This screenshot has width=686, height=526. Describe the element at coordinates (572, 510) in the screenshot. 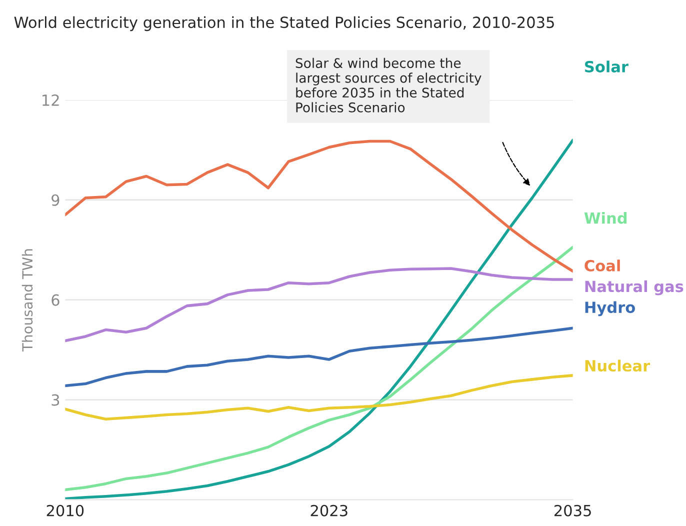

I see `x-tick-label: 2035` at that location.